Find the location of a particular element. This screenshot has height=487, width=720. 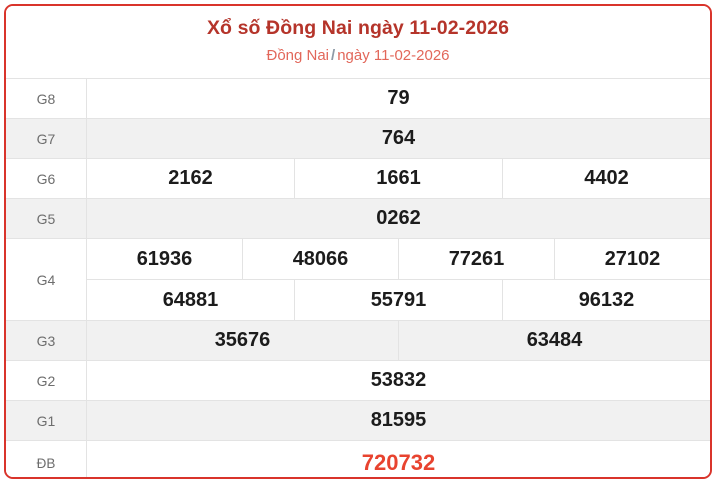

prize-values-line: 81595 is located at coordinates (398, 420).